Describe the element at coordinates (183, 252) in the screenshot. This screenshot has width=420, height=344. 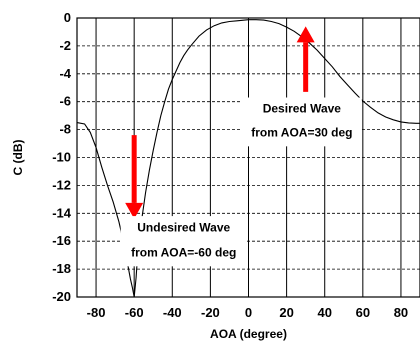
I see `annotation-label-line2: from AOA=-60 deg` at that location.